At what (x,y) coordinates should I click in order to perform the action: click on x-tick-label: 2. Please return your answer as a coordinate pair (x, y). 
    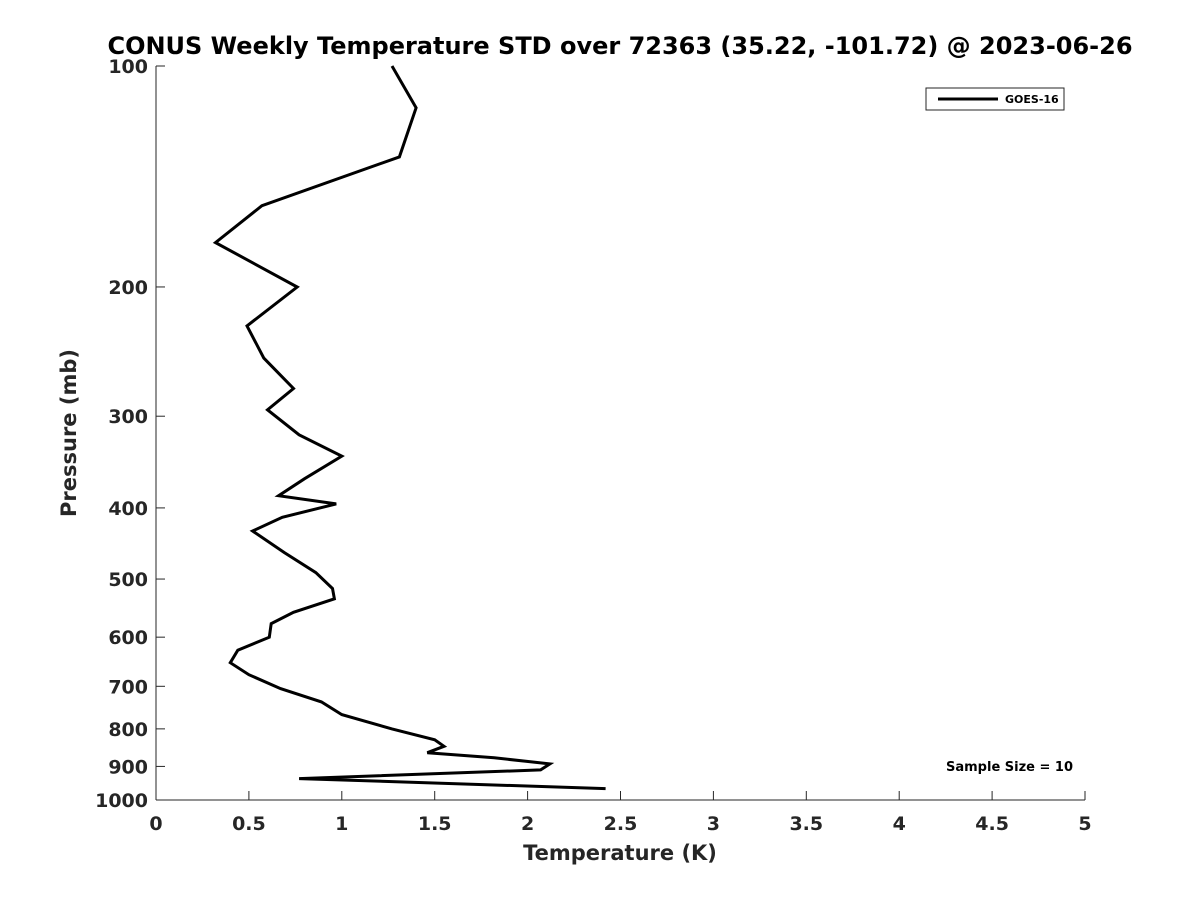
    Looking at the image, I should click on (527, 824).